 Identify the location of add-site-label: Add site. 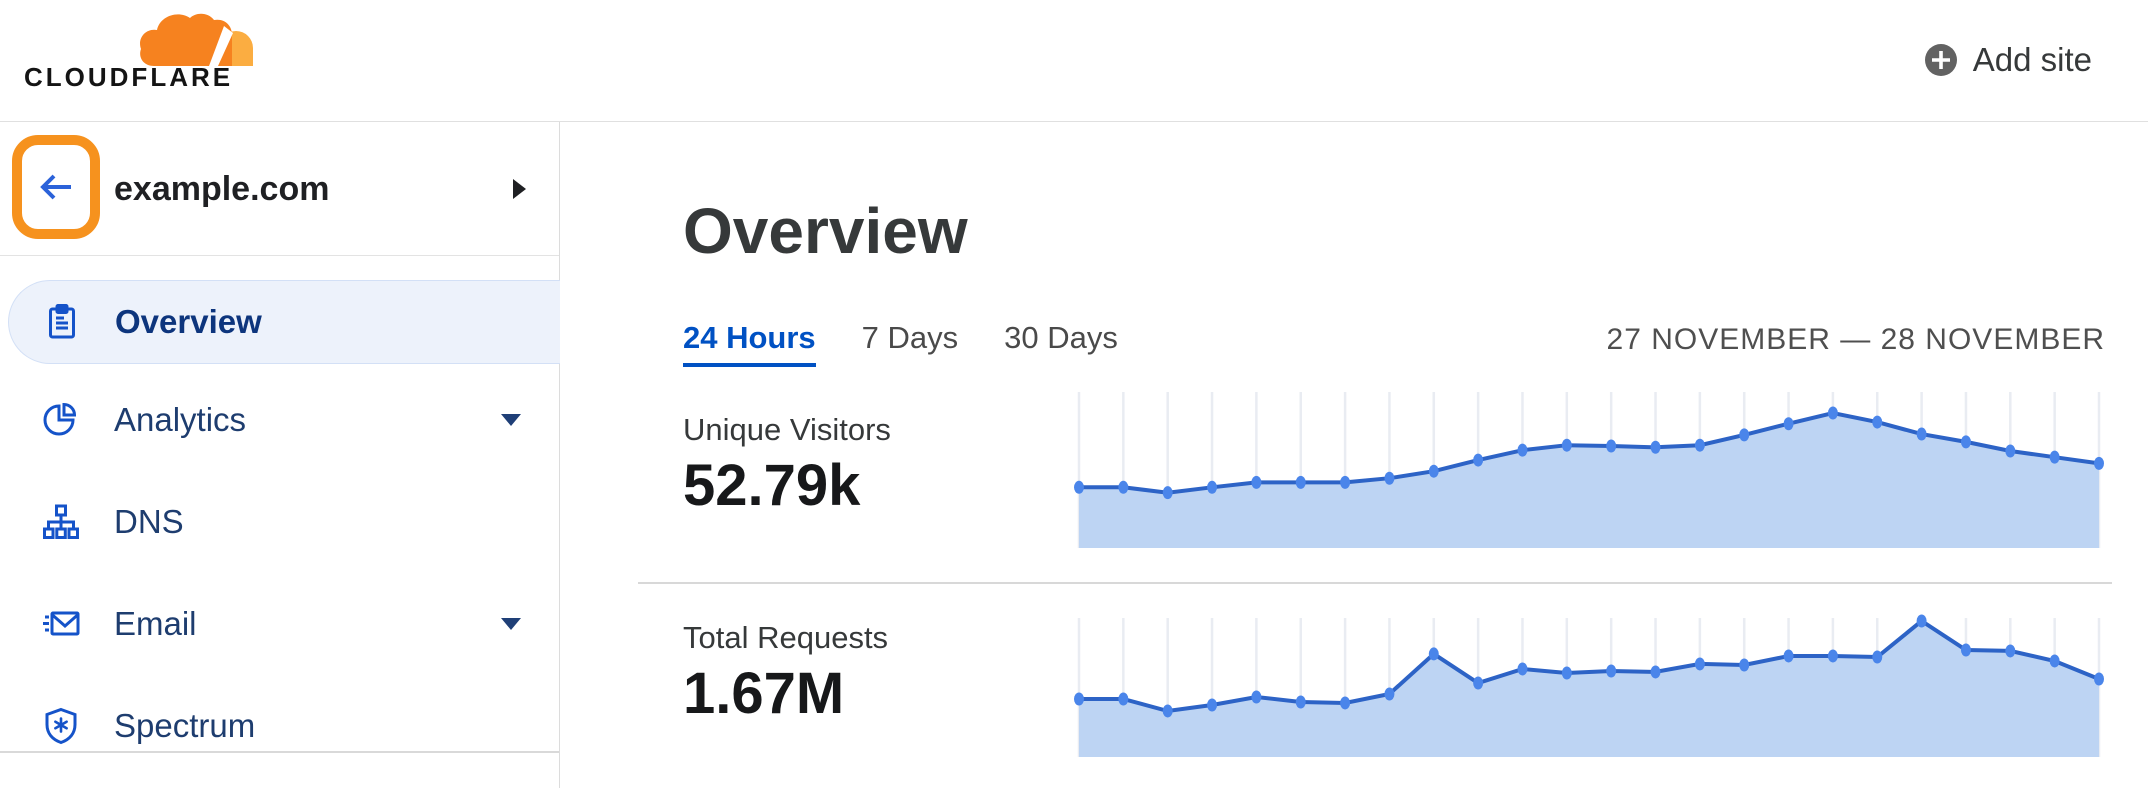
(2032, 59).